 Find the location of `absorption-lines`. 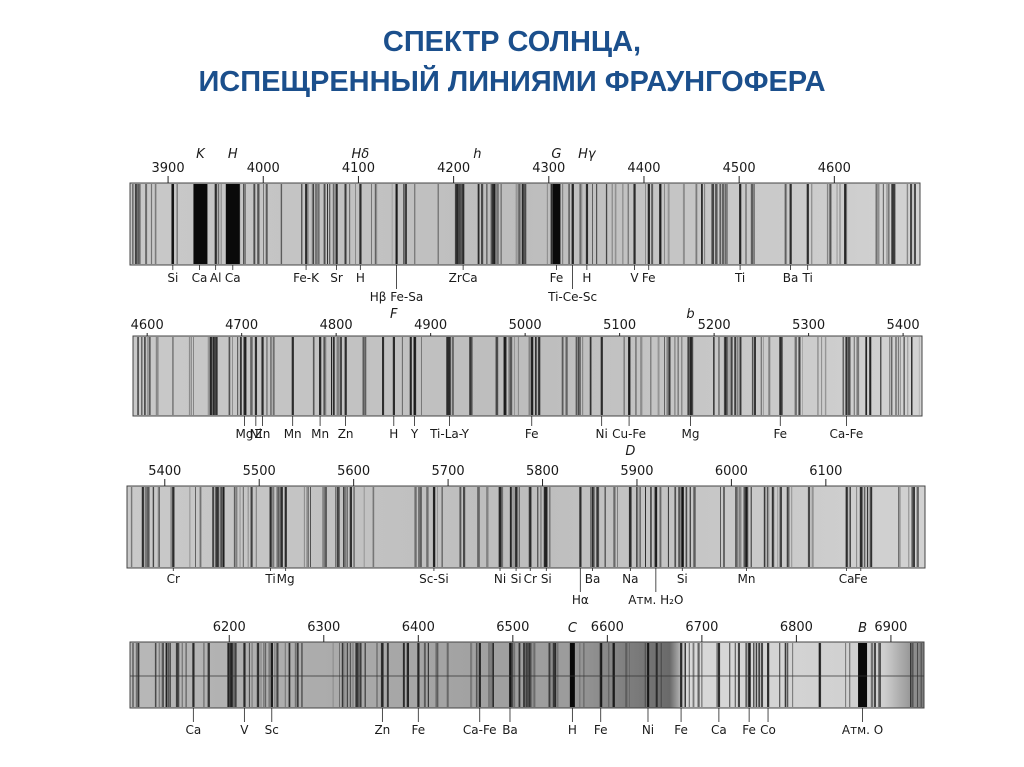

absorption-lines is located at coordinates (528, 376).